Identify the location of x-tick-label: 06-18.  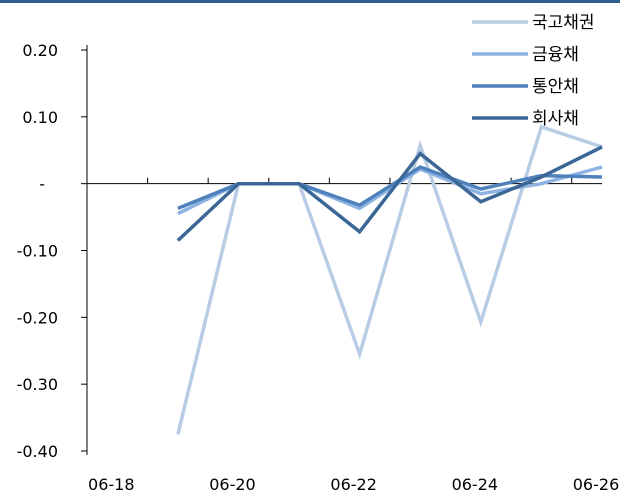
(111, 484).